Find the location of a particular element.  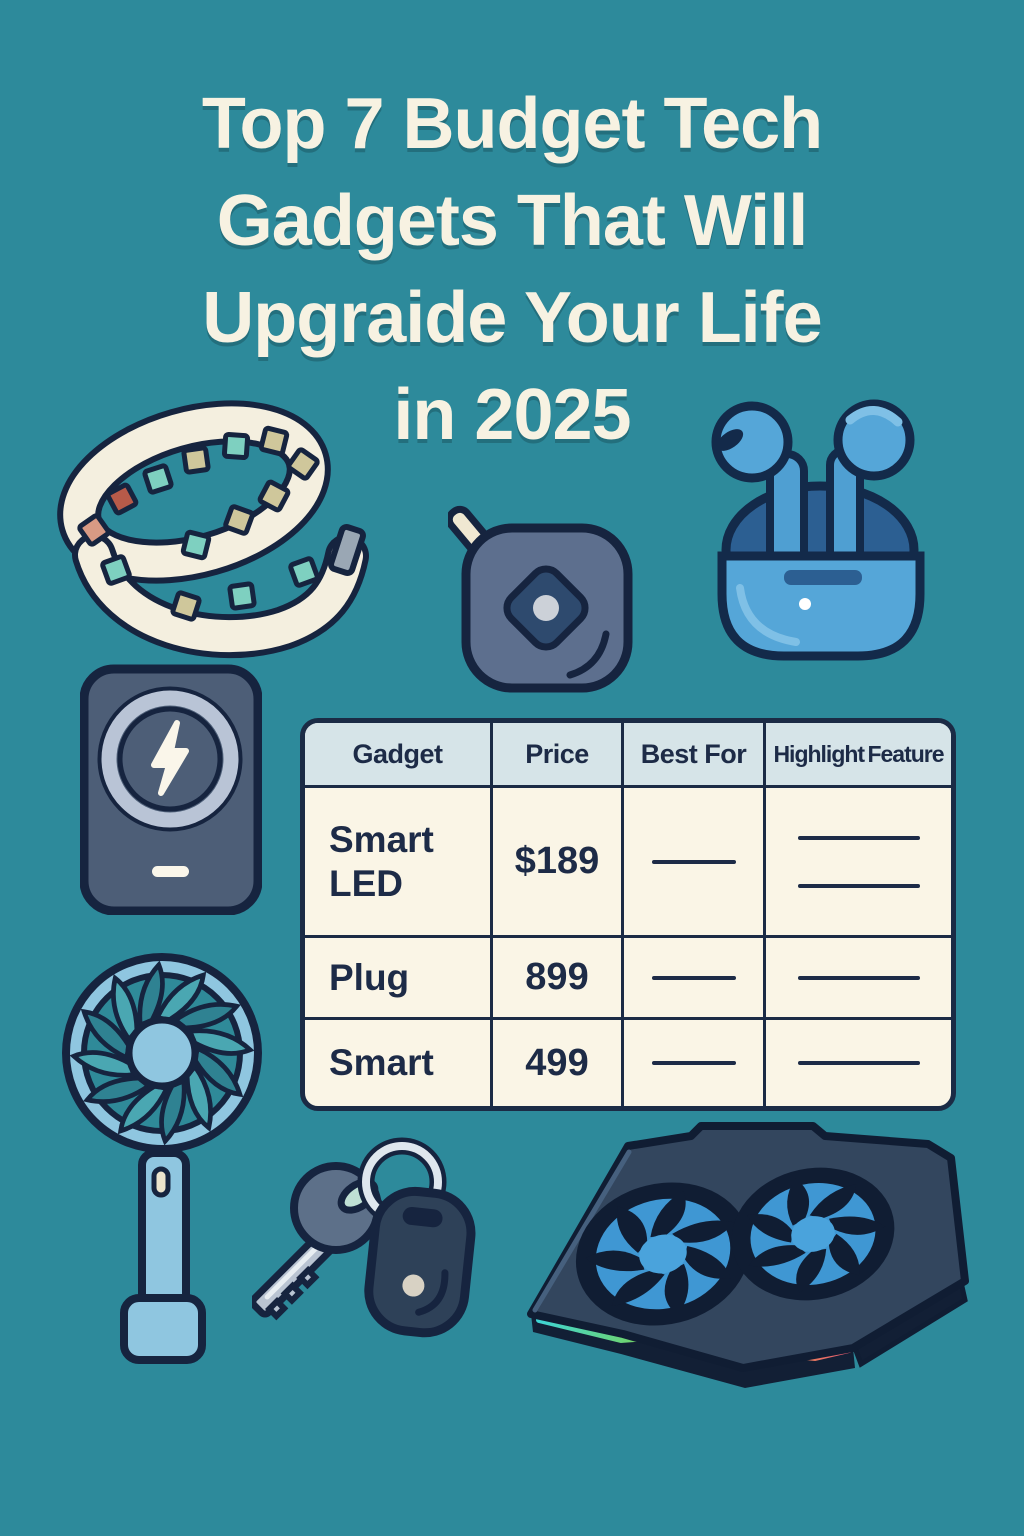

led-light-strip-image is located at coordinates (226, 532).